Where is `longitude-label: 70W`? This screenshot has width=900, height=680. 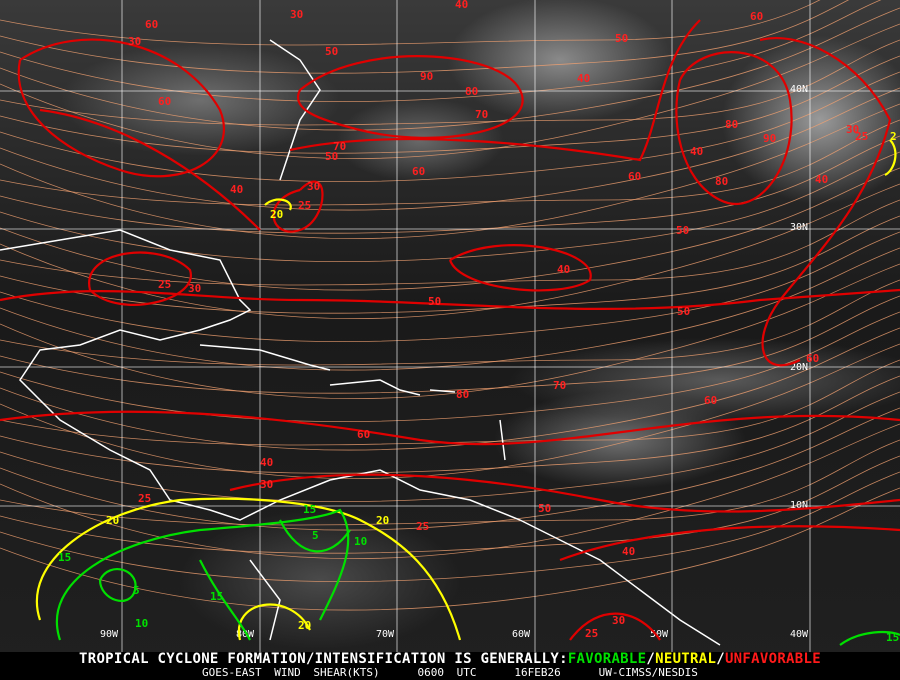
longitude-label: 70W is located at coordinates (385, 634).